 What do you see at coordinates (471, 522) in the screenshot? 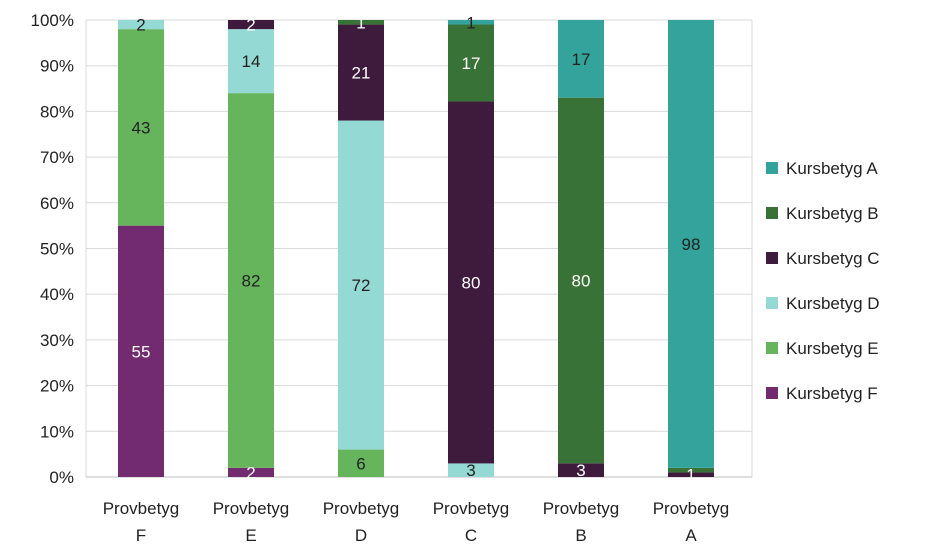
I see `x-category-label: Provbetyg C` at bounding box center [471, 522].